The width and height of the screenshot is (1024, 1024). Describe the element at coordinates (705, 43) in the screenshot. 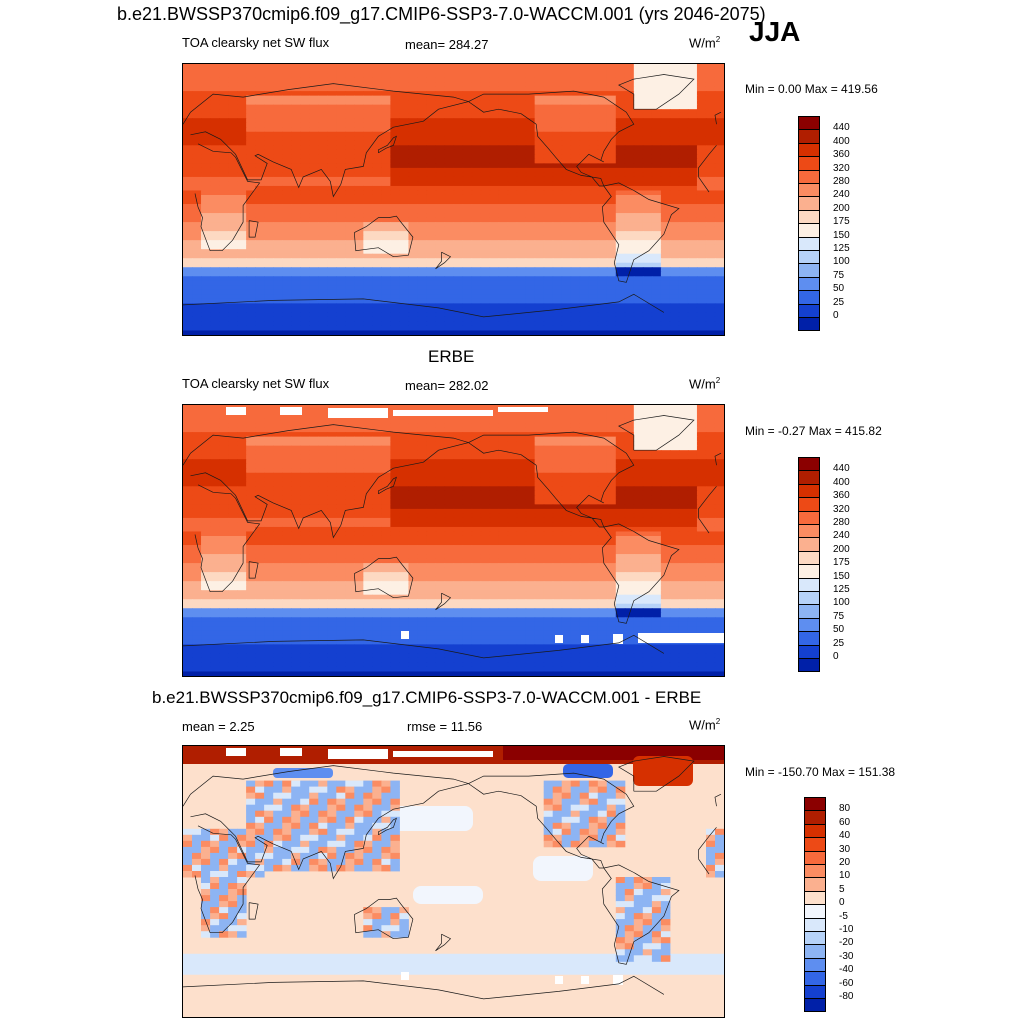

I see `panel-model-units: W/m2` at that location.